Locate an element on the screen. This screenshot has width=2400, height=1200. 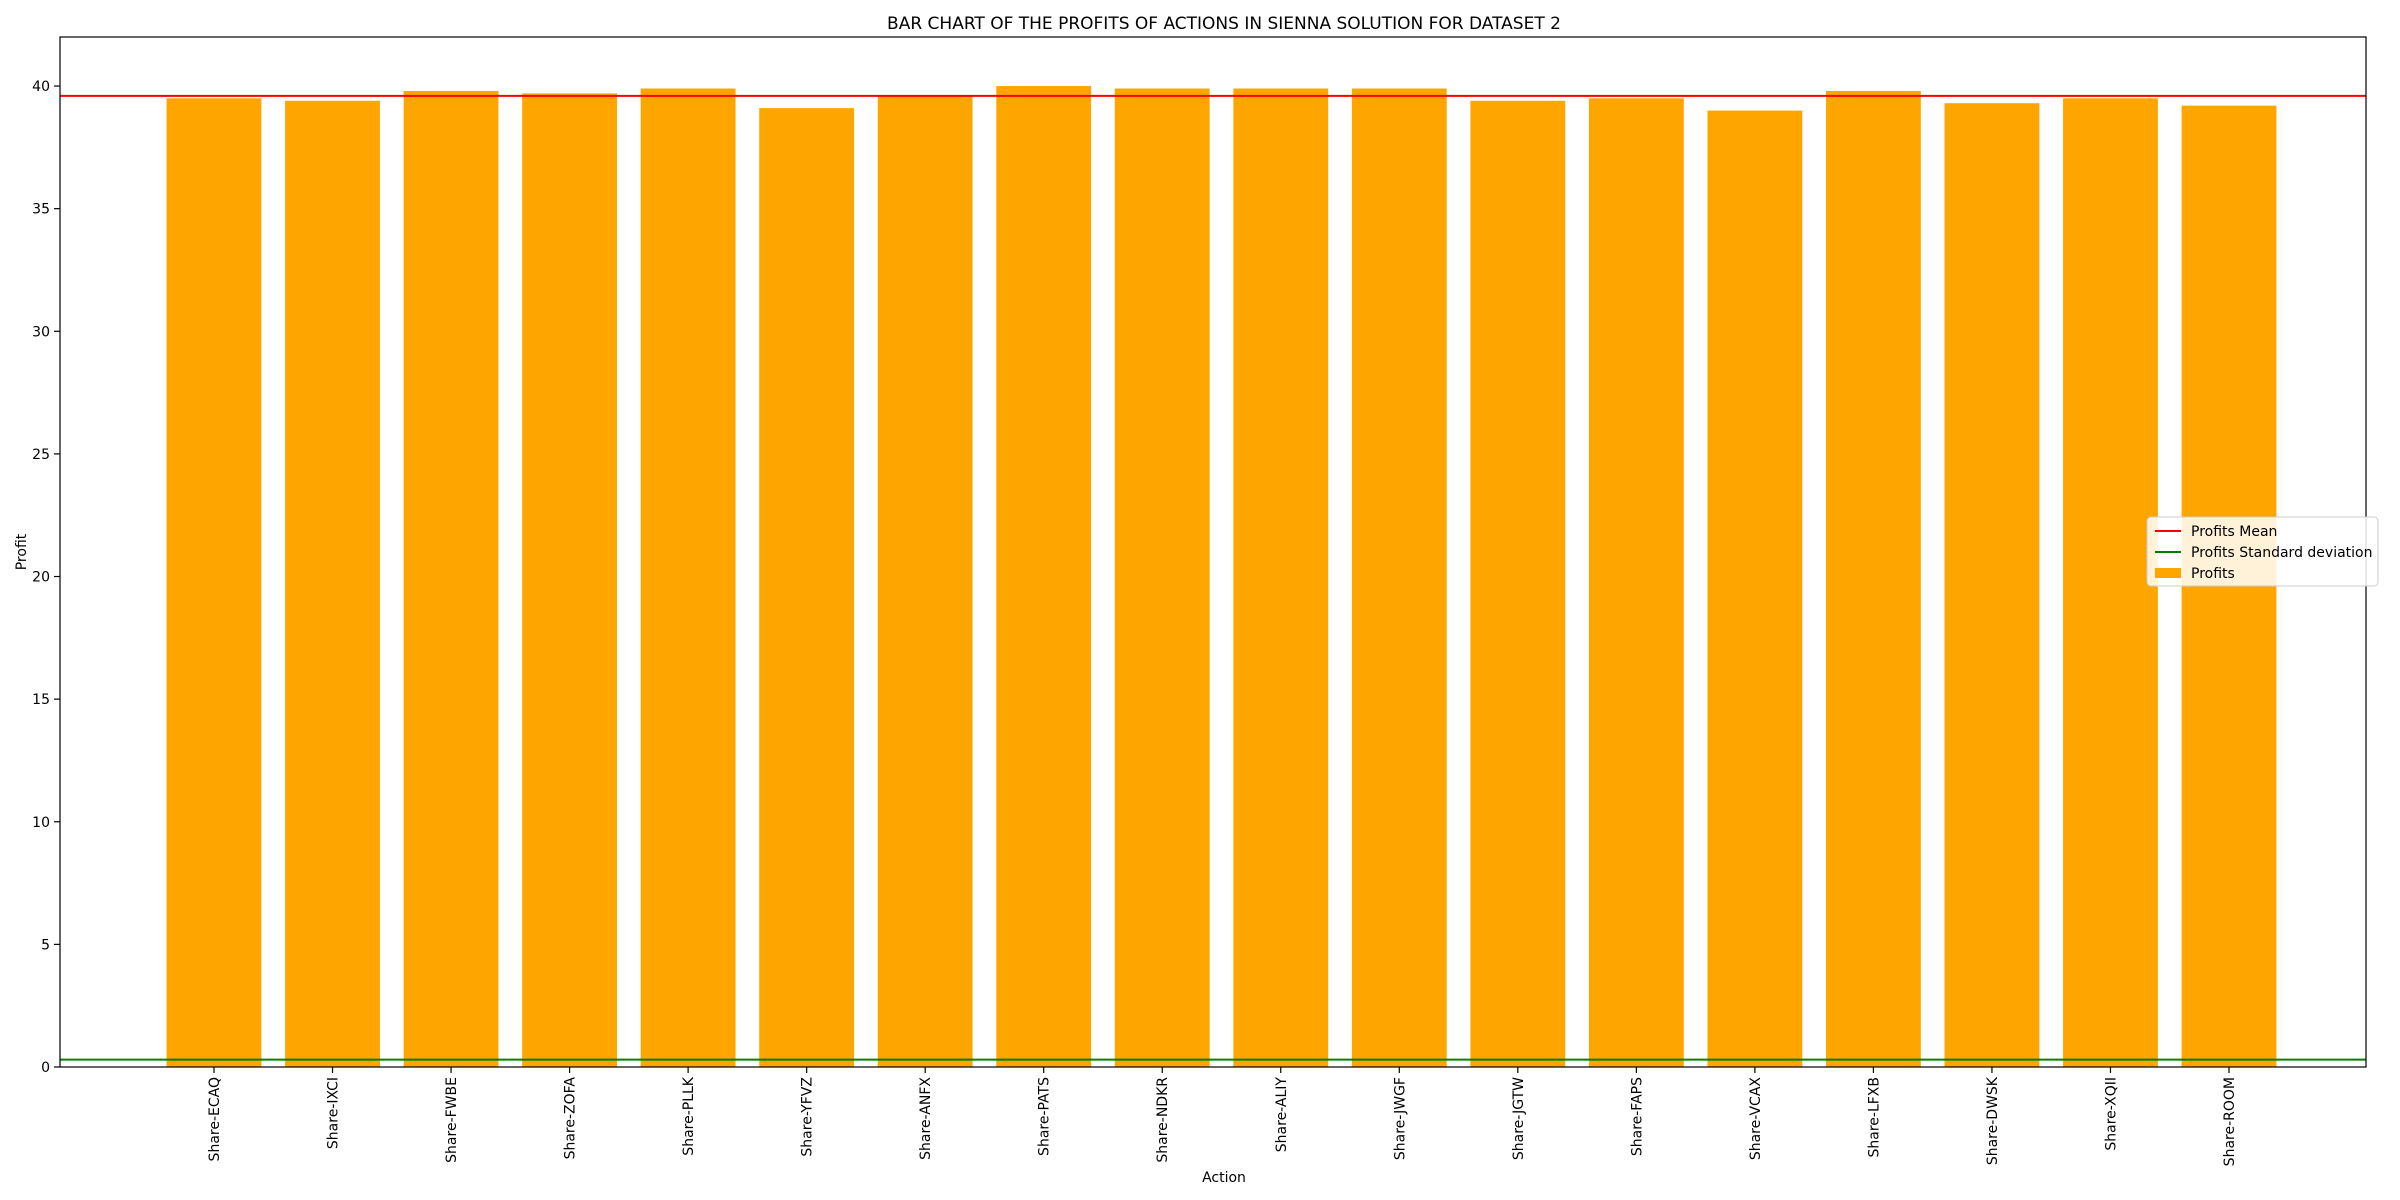
bar-share-pats is located at coordinates (1044, 577).